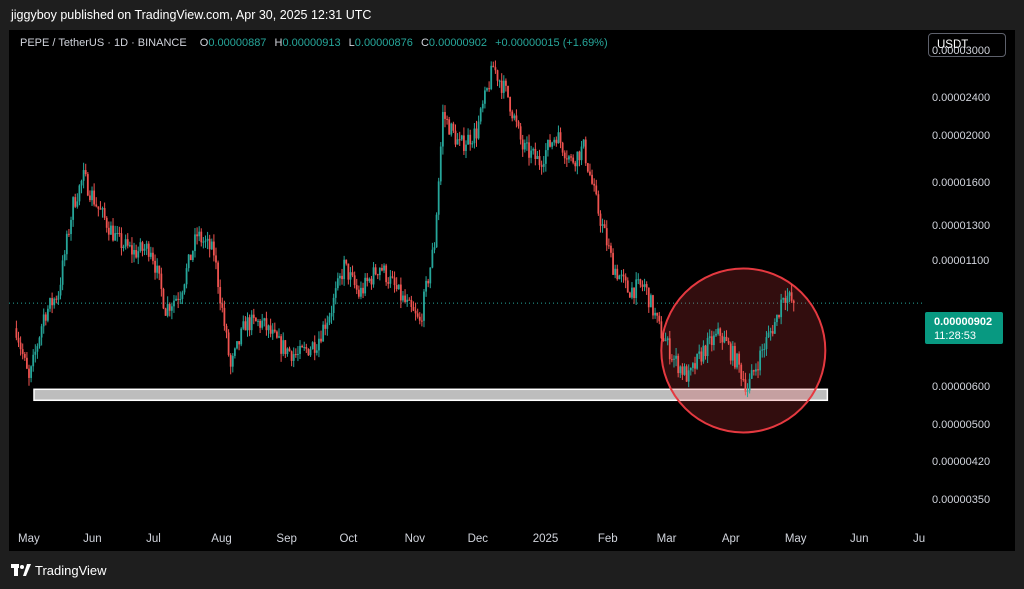 This screenshot has height=589, width=1024. Describe the element at coordinates (961, 260) in the screenshot. I see `price-axis-label: 0.00001100` at that location.